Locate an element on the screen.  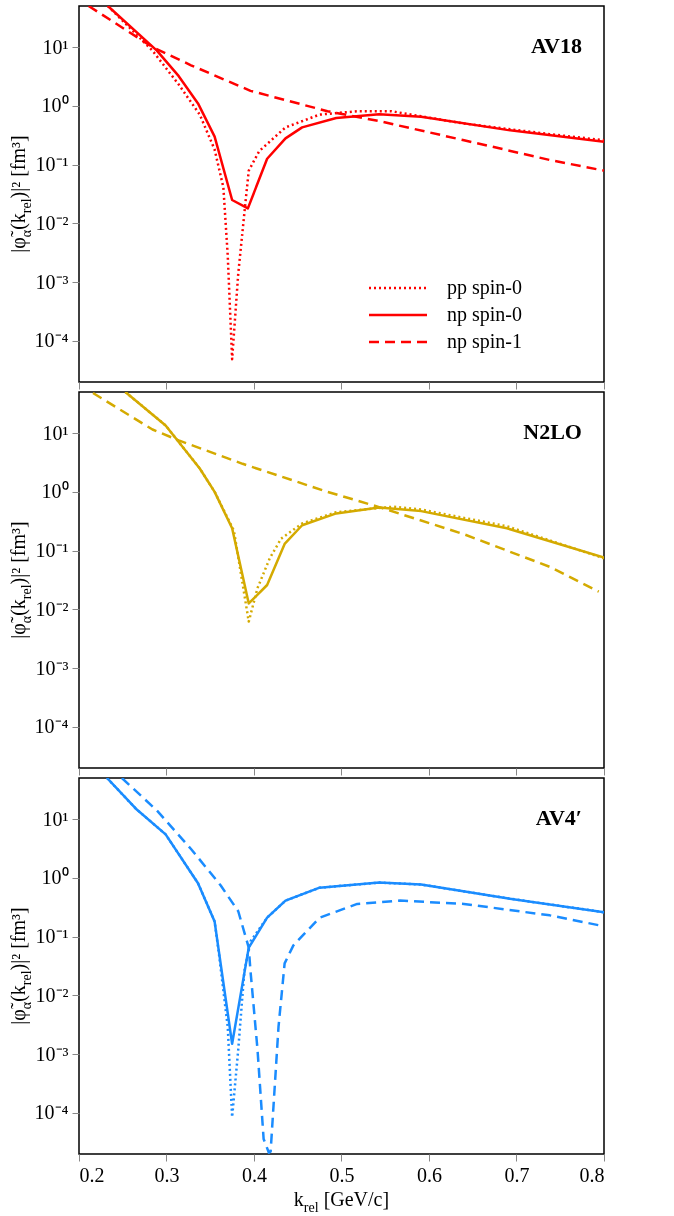
x-tick-label: 0.7 is located at coordinates (517, 1174).